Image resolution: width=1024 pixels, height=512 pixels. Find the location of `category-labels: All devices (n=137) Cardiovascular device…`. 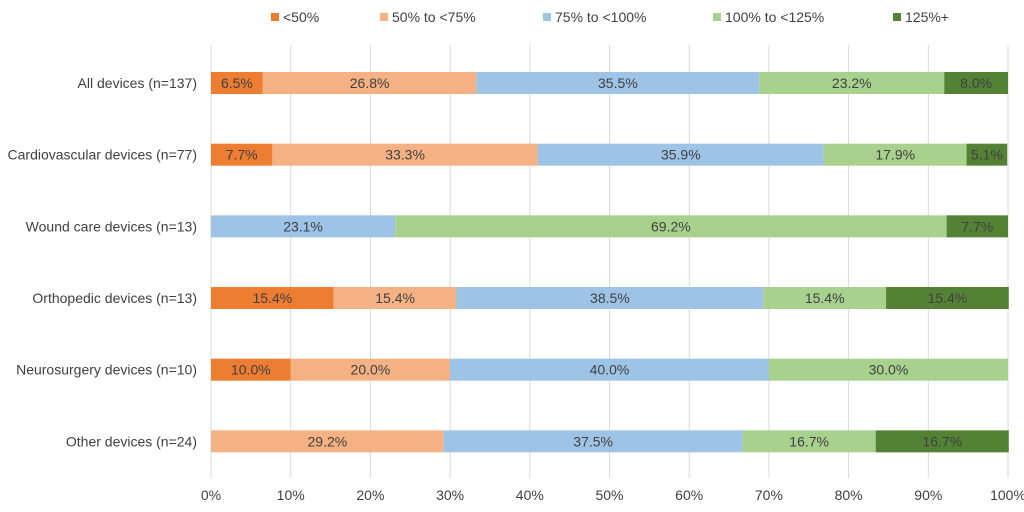

category-labels: All devices (n=137) Cardiovascular device… is located at coordinates (102, 262).